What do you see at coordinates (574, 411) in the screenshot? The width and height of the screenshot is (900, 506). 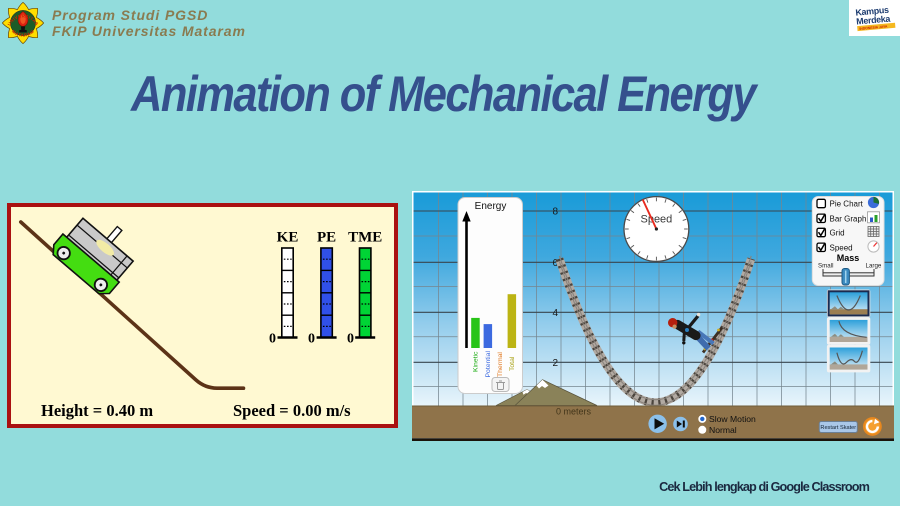 I see `svg-text: 0 meters` at bounding box center [574, 411].